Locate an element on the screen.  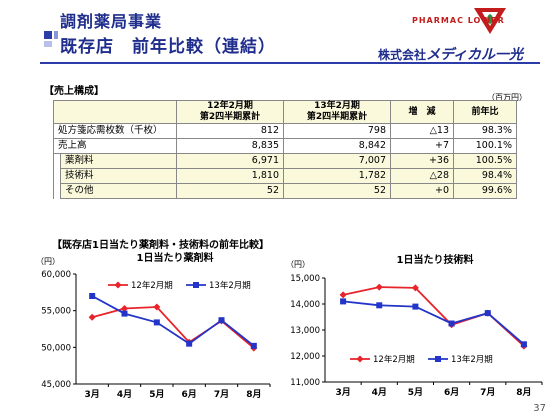
table-header-cell: 前年比 is located at coordinates (485, 112).